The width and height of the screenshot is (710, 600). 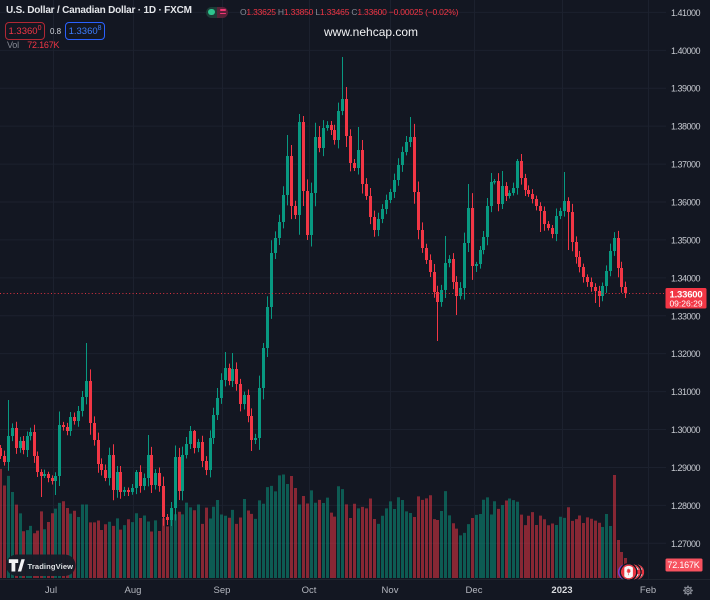 I want to click on svg-text: 1.32000, so click(x=686, y=354).